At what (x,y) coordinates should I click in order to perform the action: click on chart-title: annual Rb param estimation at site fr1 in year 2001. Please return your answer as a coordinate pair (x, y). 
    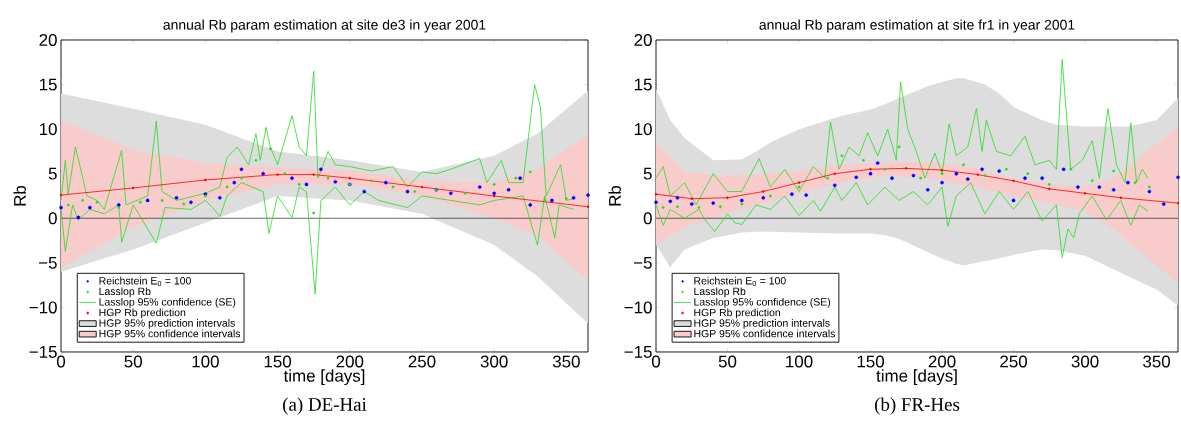
    Looking at the image, I should click on (917, 26).